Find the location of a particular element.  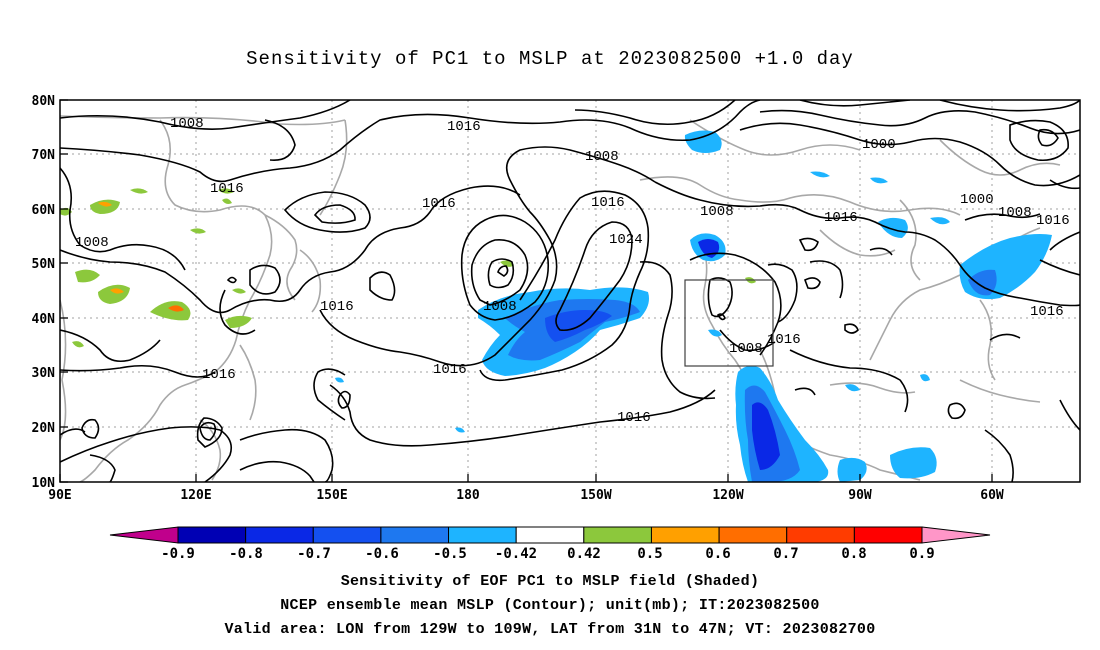

lon-label: 90W is located at coordinates (860, 495).